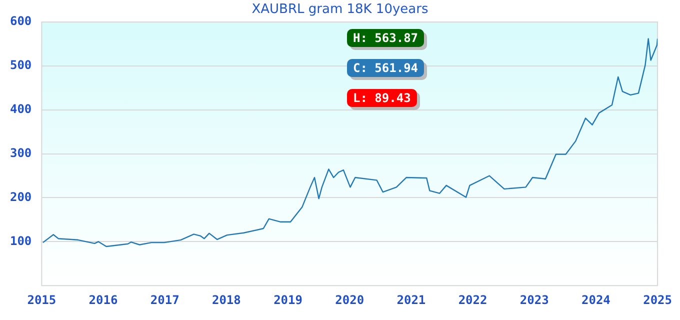 Image resolution: width=680 pixels, height=320 pixels. Describe the element at coordinates (340, 9) in the screenshot. I see `chart-title: XAUBRL gram 18K 10years` at that location.